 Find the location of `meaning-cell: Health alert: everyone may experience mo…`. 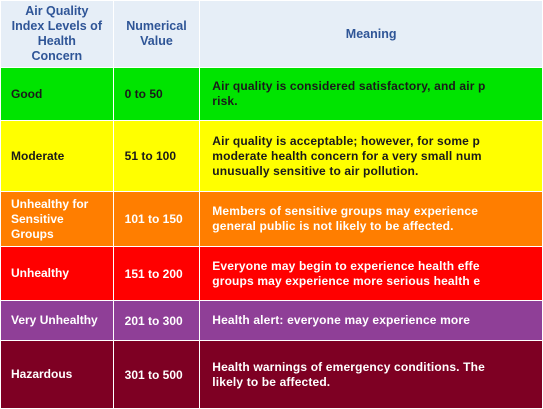

meaning-cell: Health alert: everyone may experience mo… is located at coordinates (371, 320).